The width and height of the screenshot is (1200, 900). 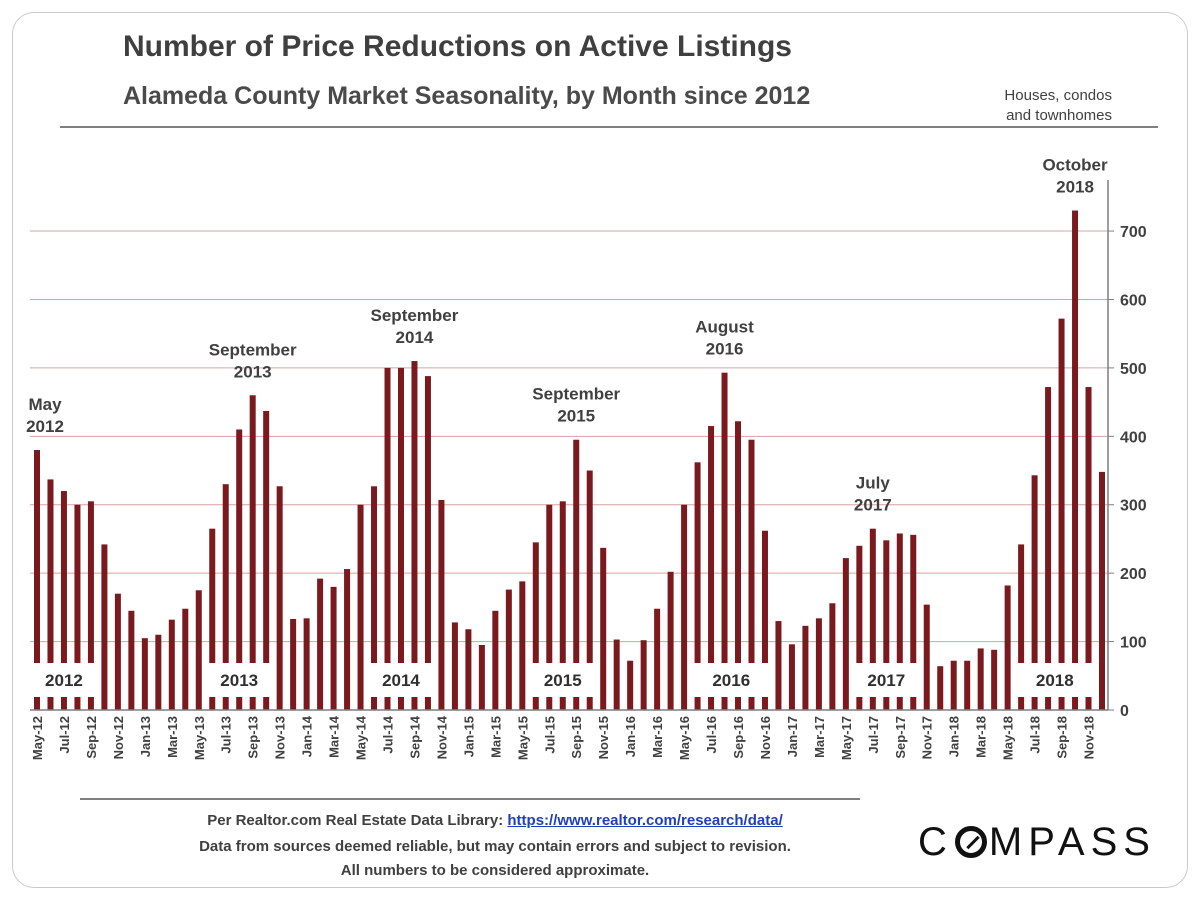 What do you see at coordinates (765, 737) in the screenshot?
I see `x-tick-label: Nov-16` at bounding box center [765, 737].